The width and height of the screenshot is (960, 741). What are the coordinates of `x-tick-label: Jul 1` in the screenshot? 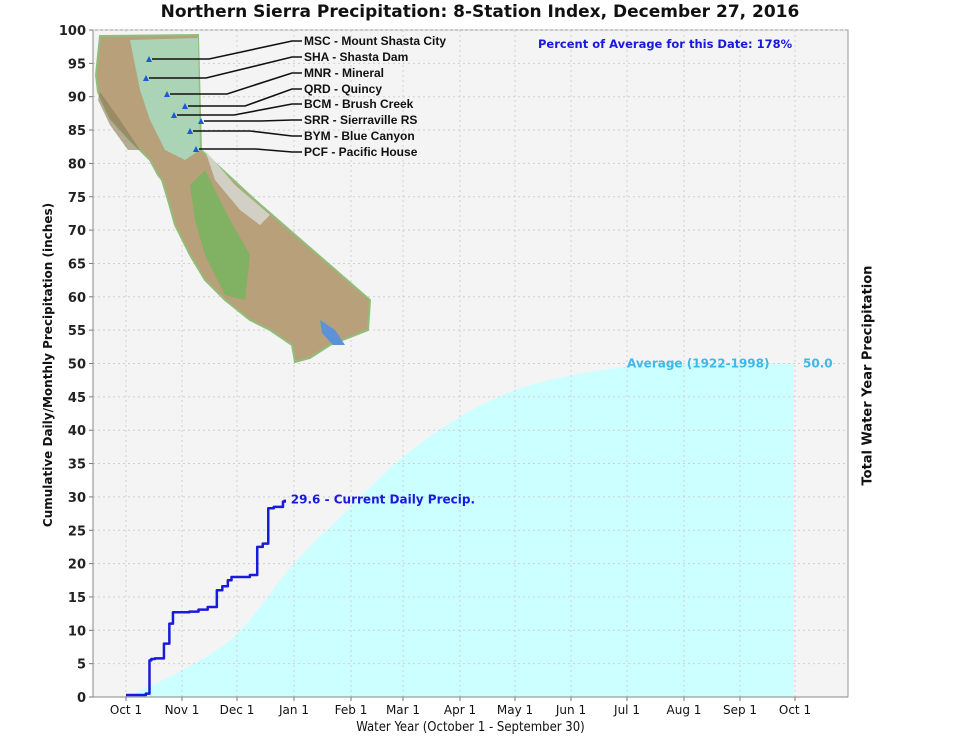 It's located at (626, 710).